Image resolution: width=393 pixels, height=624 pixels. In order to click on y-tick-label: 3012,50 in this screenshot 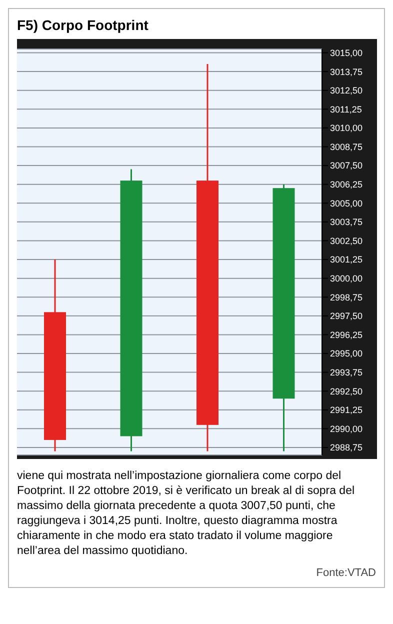, I will do `click(346, 91)`.